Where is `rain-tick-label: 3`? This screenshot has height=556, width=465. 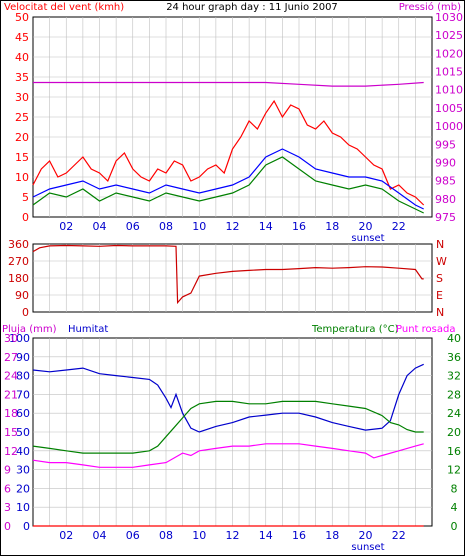
rain-tick-label: 3 is located at coordinates (7, 507).